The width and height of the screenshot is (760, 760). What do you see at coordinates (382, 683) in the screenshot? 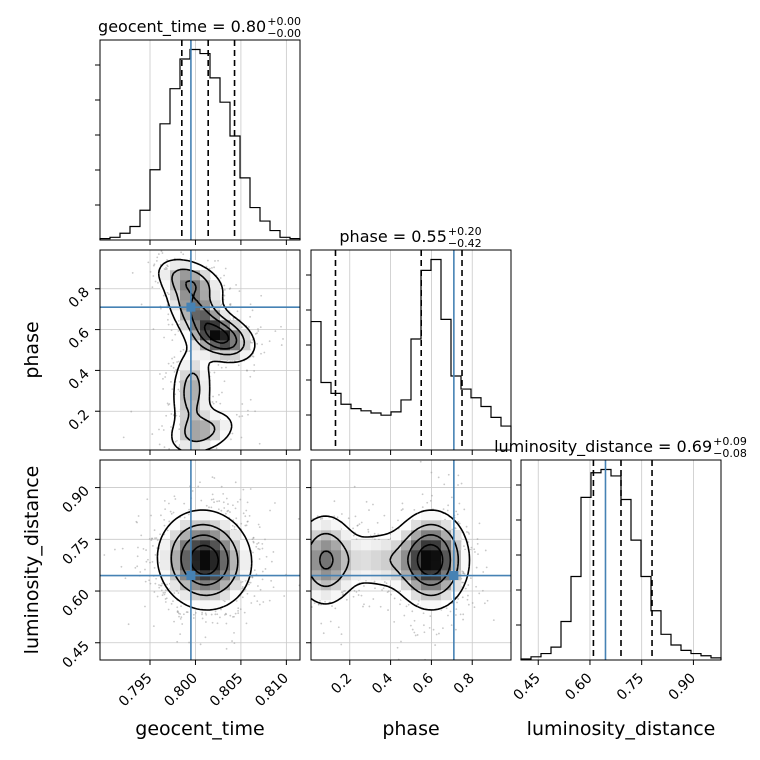
I see `x-tick-label: 0.4` at bounding box center [382, 683].